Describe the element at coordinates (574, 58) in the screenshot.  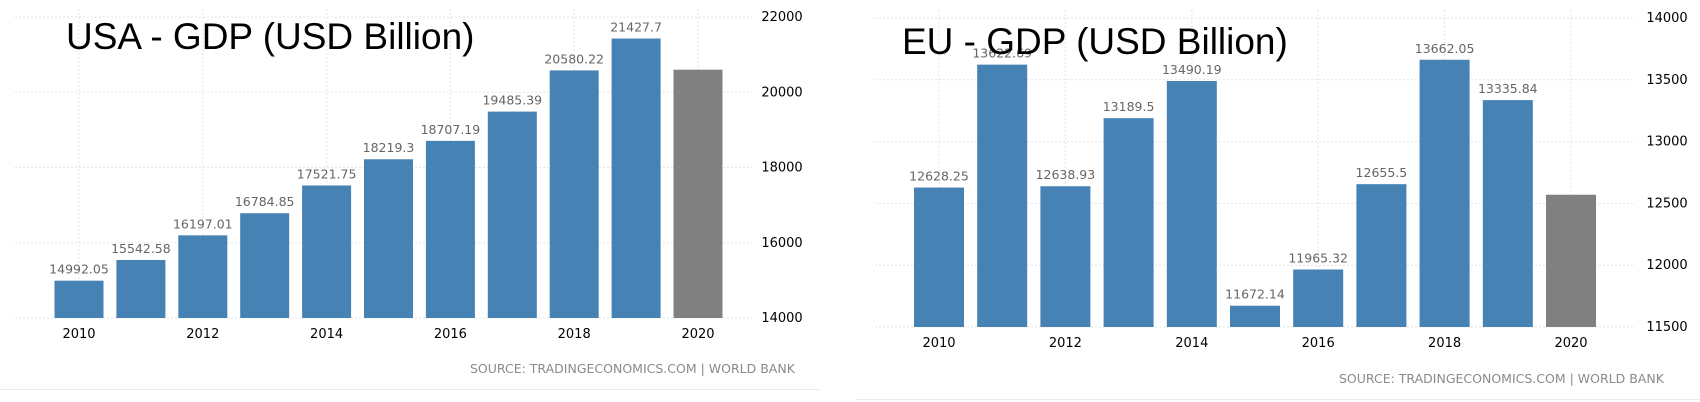
I see `usa-value-label-2018: 20580.22` at that location.